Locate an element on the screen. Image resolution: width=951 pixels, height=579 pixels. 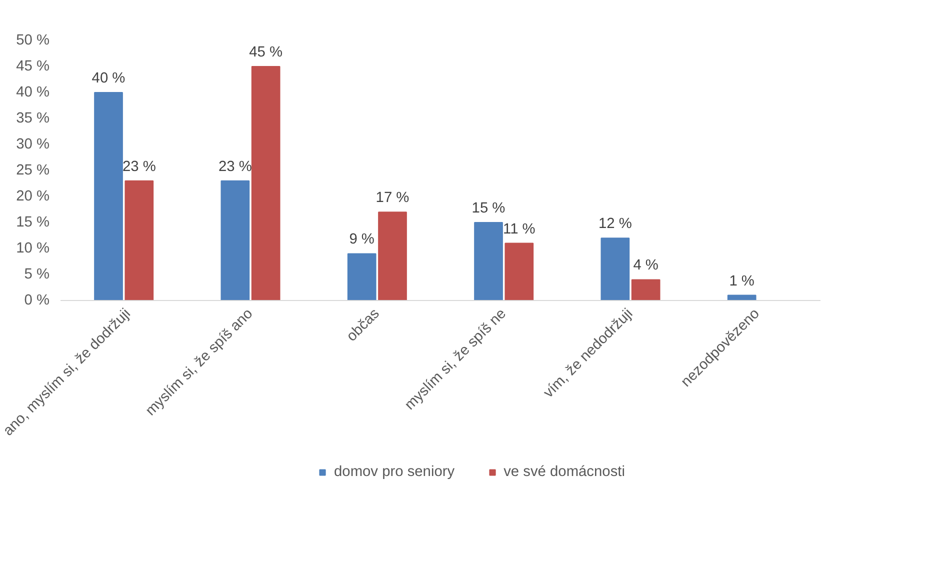
y-tick-label: 30 % is located at coordinates (33, 144).